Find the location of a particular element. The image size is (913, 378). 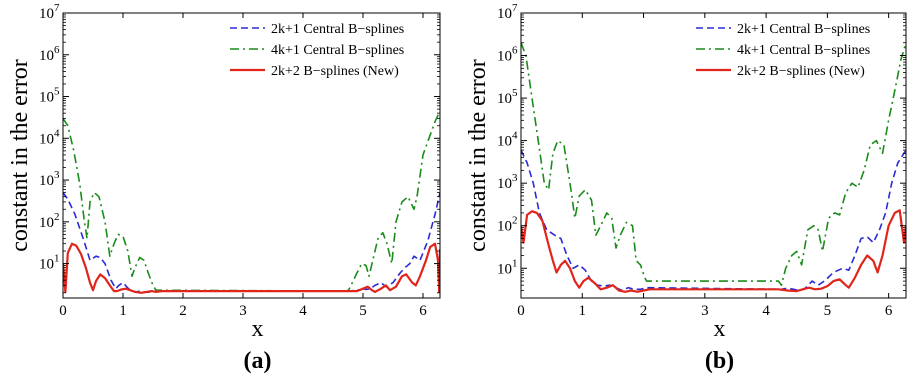

panel-label: (a) is located at coordinates (258, 361).